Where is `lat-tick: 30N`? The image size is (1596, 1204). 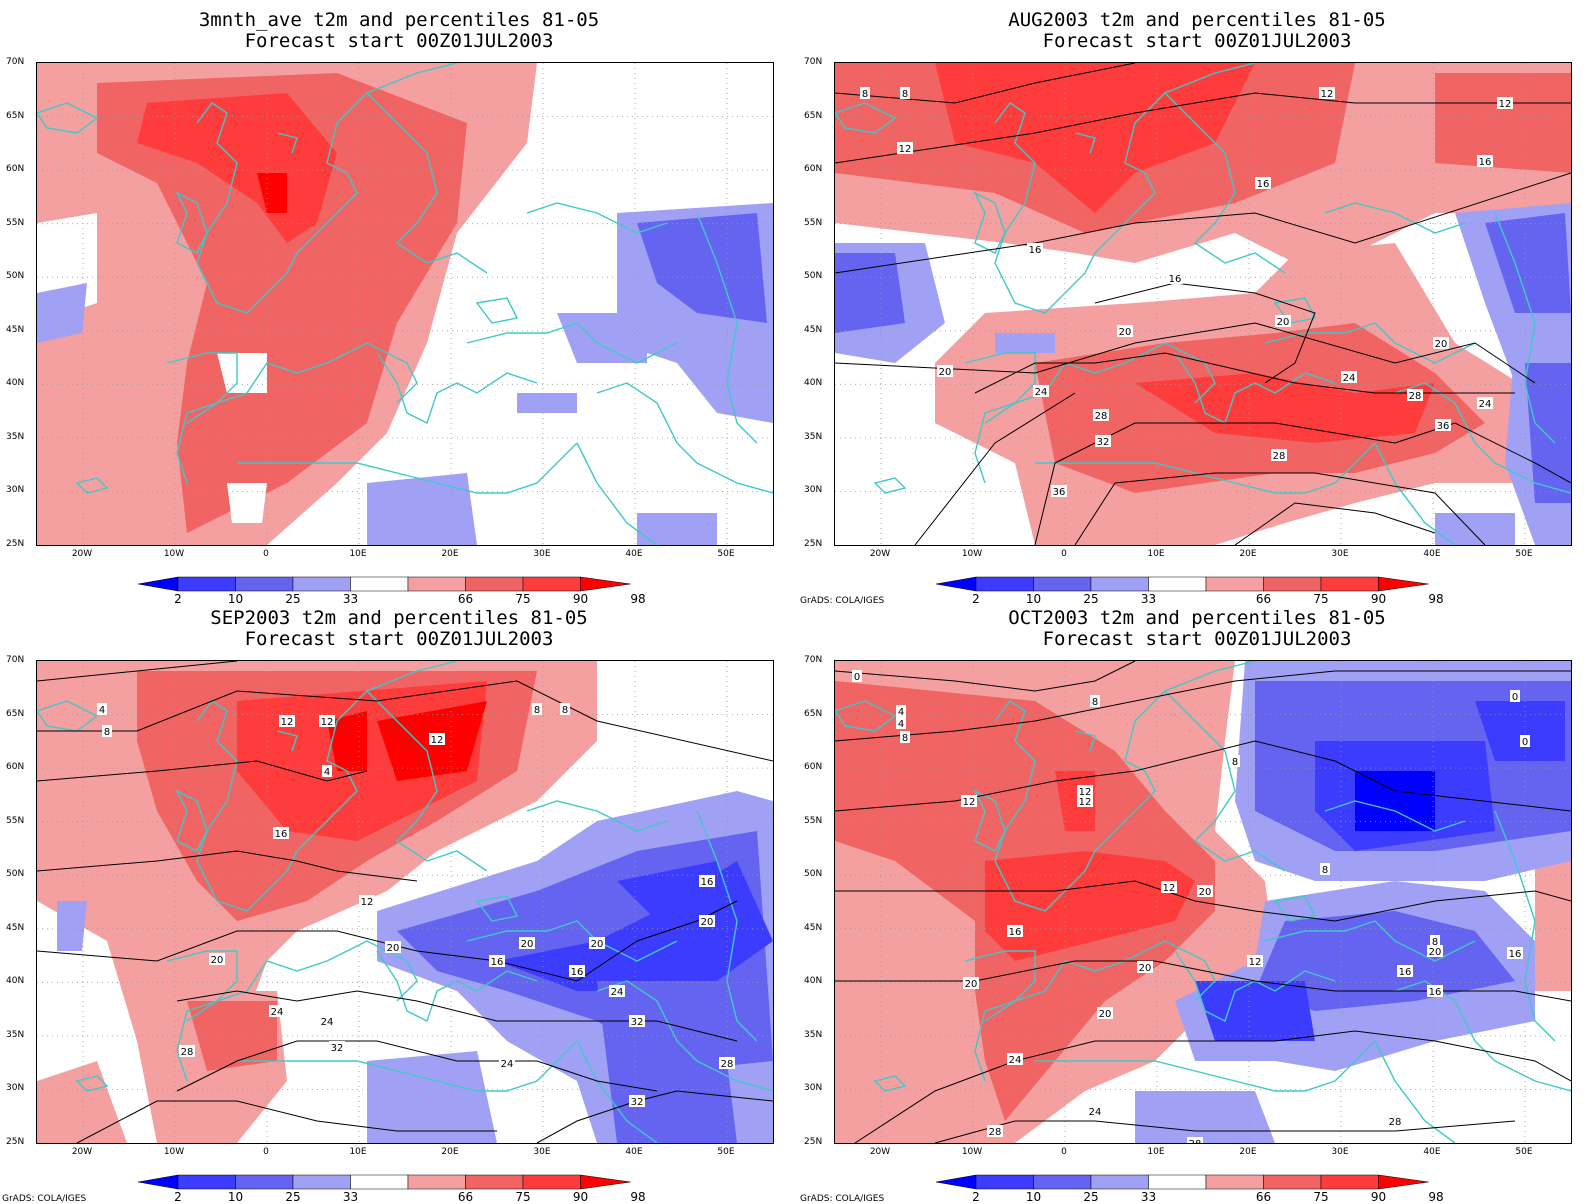 lat-tick: 30N is located at coordinates (15, 1088).